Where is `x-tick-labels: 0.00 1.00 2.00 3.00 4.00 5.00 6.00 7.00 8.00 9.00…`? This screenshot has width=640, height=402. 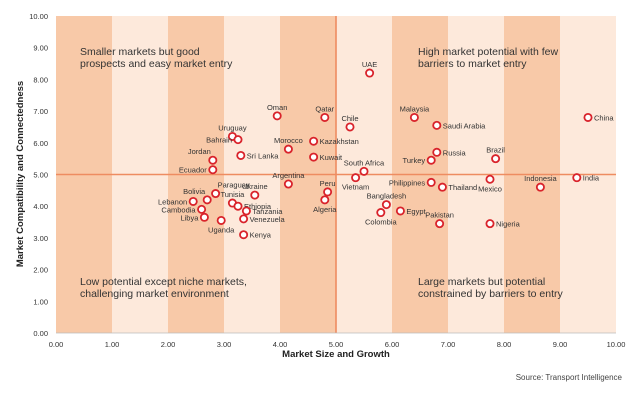
x-tick-labels: 0.00 1.00 2.00 3.00 4.00 5.00 6.00 7.00 8.00 9.00… is located at coordinates (337, 344).